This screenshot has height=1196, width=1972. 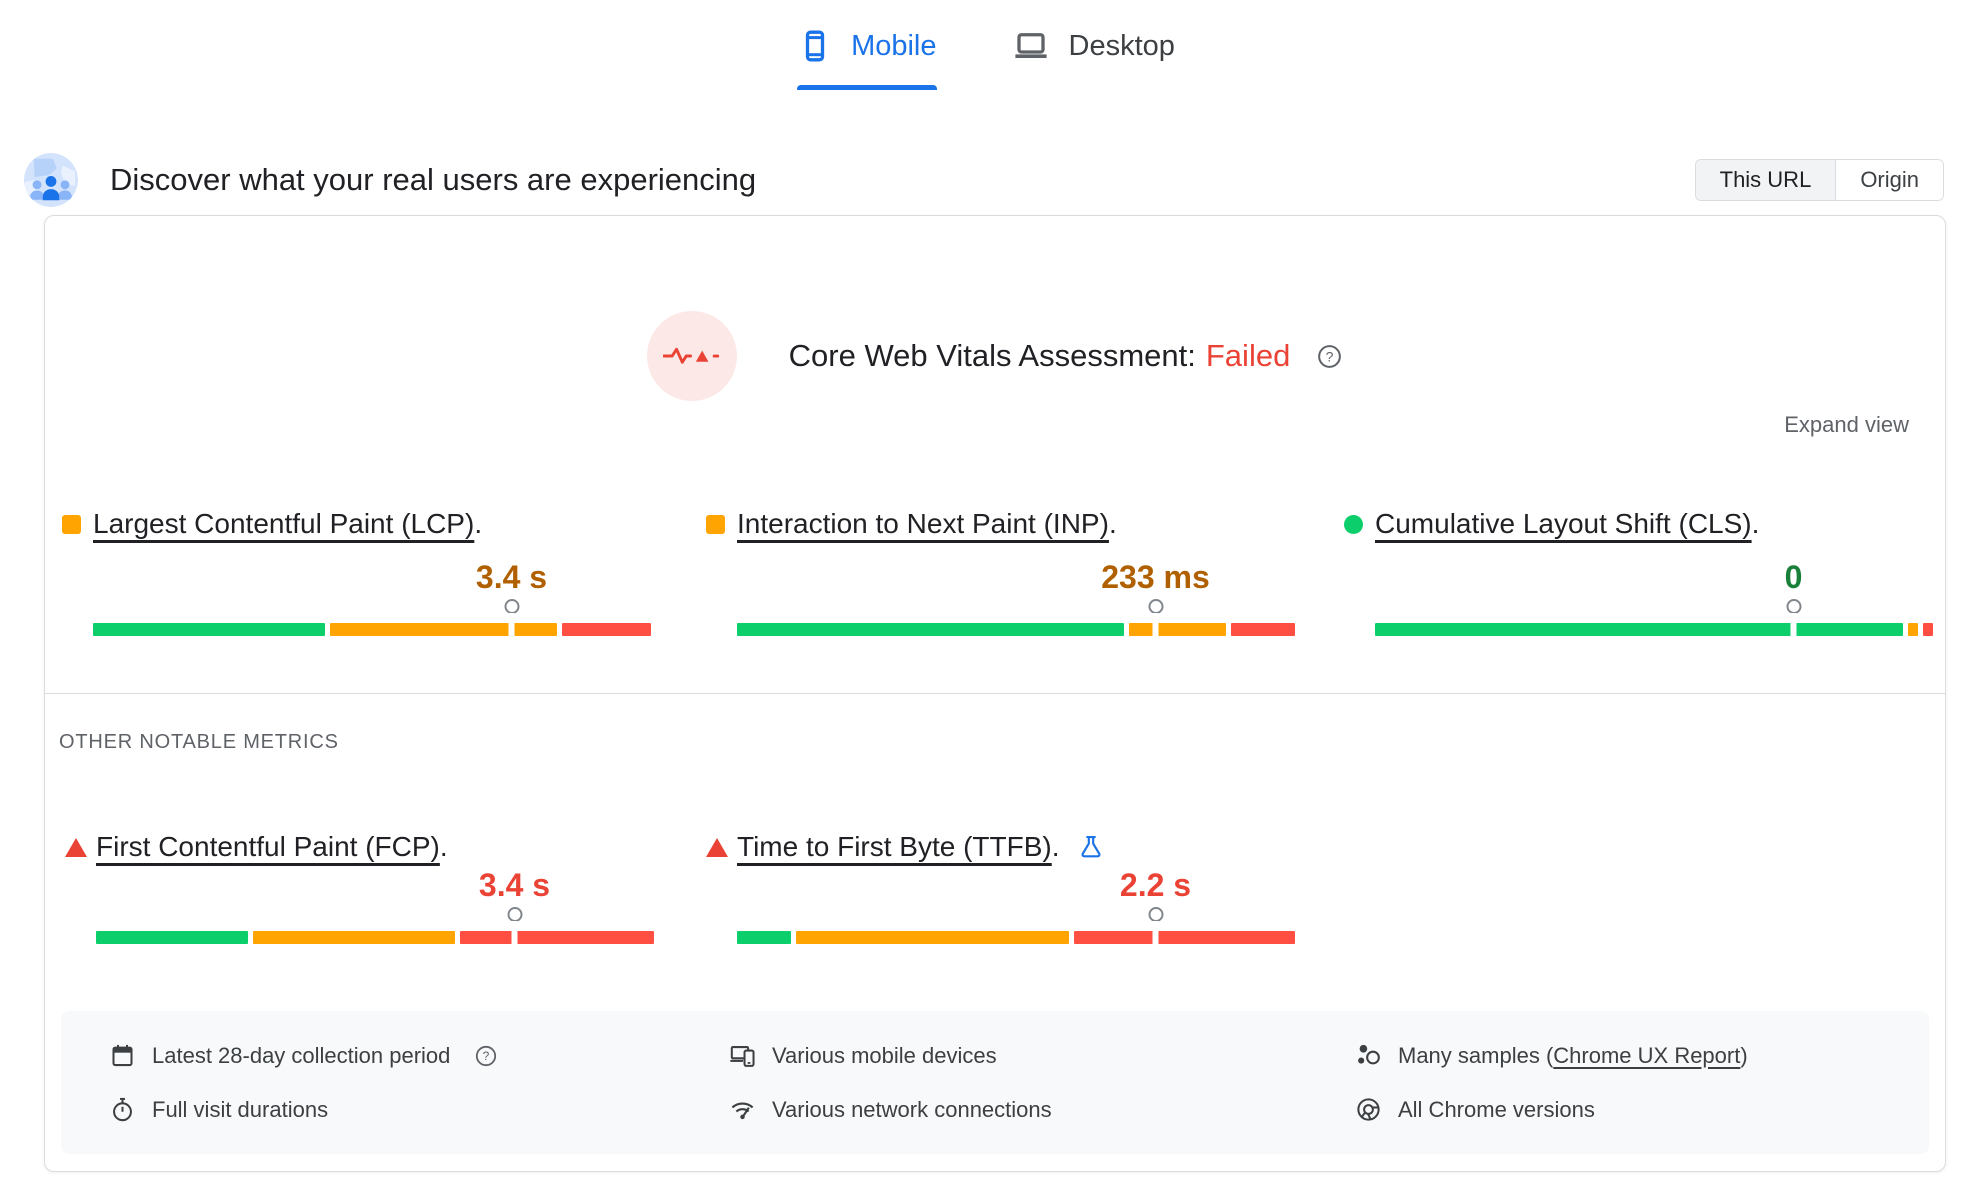 What do you see at coordinates (1155, 885) in the screenshot?
I see `metric-ttfb-value: 2.2 s` at bounding box center [1155, 885].